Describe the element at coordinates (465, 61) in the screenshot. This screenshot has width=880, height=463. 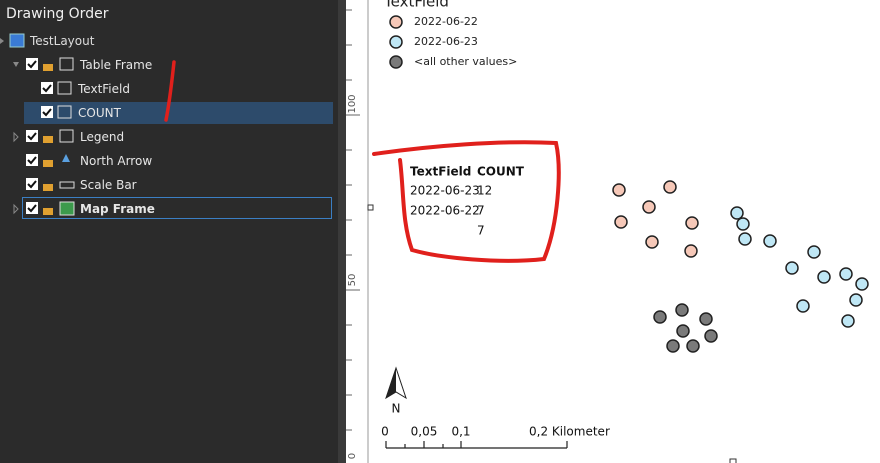
I see `legend-item: <all other values>` at that location.